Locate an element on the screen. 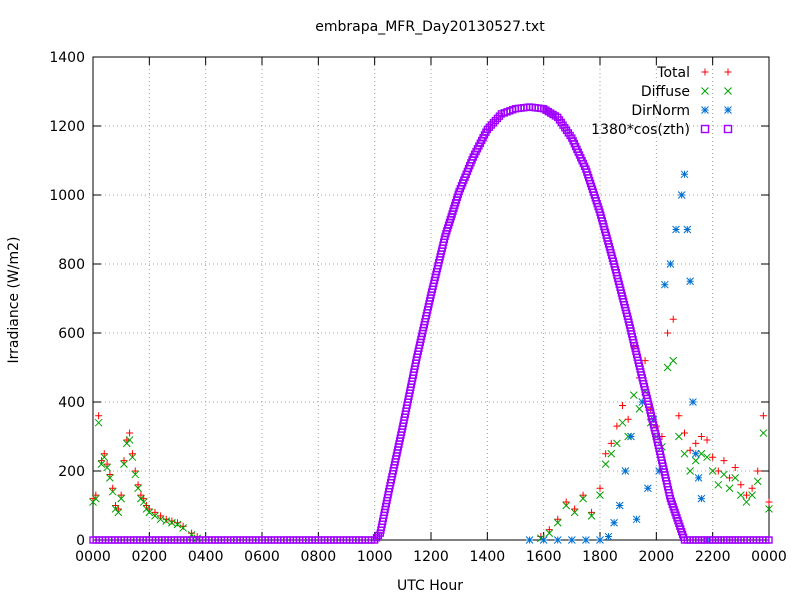 The image size is (800, 600). legend-label: DirNorm is located at coordinates (660, 111).